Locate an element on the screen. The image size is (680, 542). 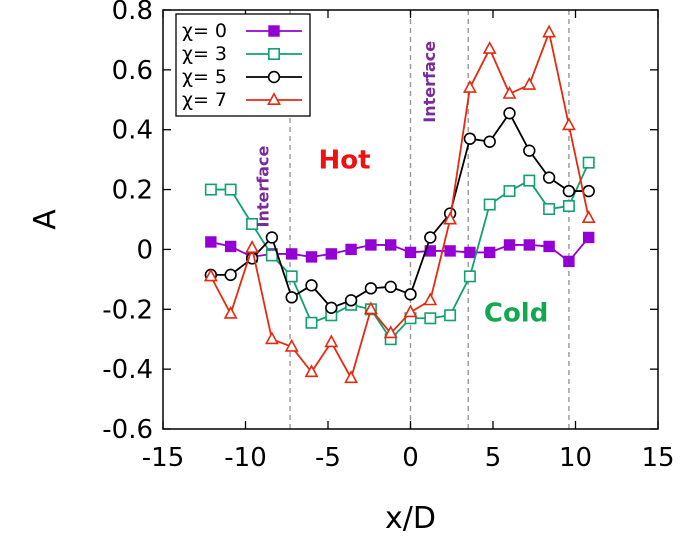
annotation-cold: Cold is located at coordinates (516, 313).